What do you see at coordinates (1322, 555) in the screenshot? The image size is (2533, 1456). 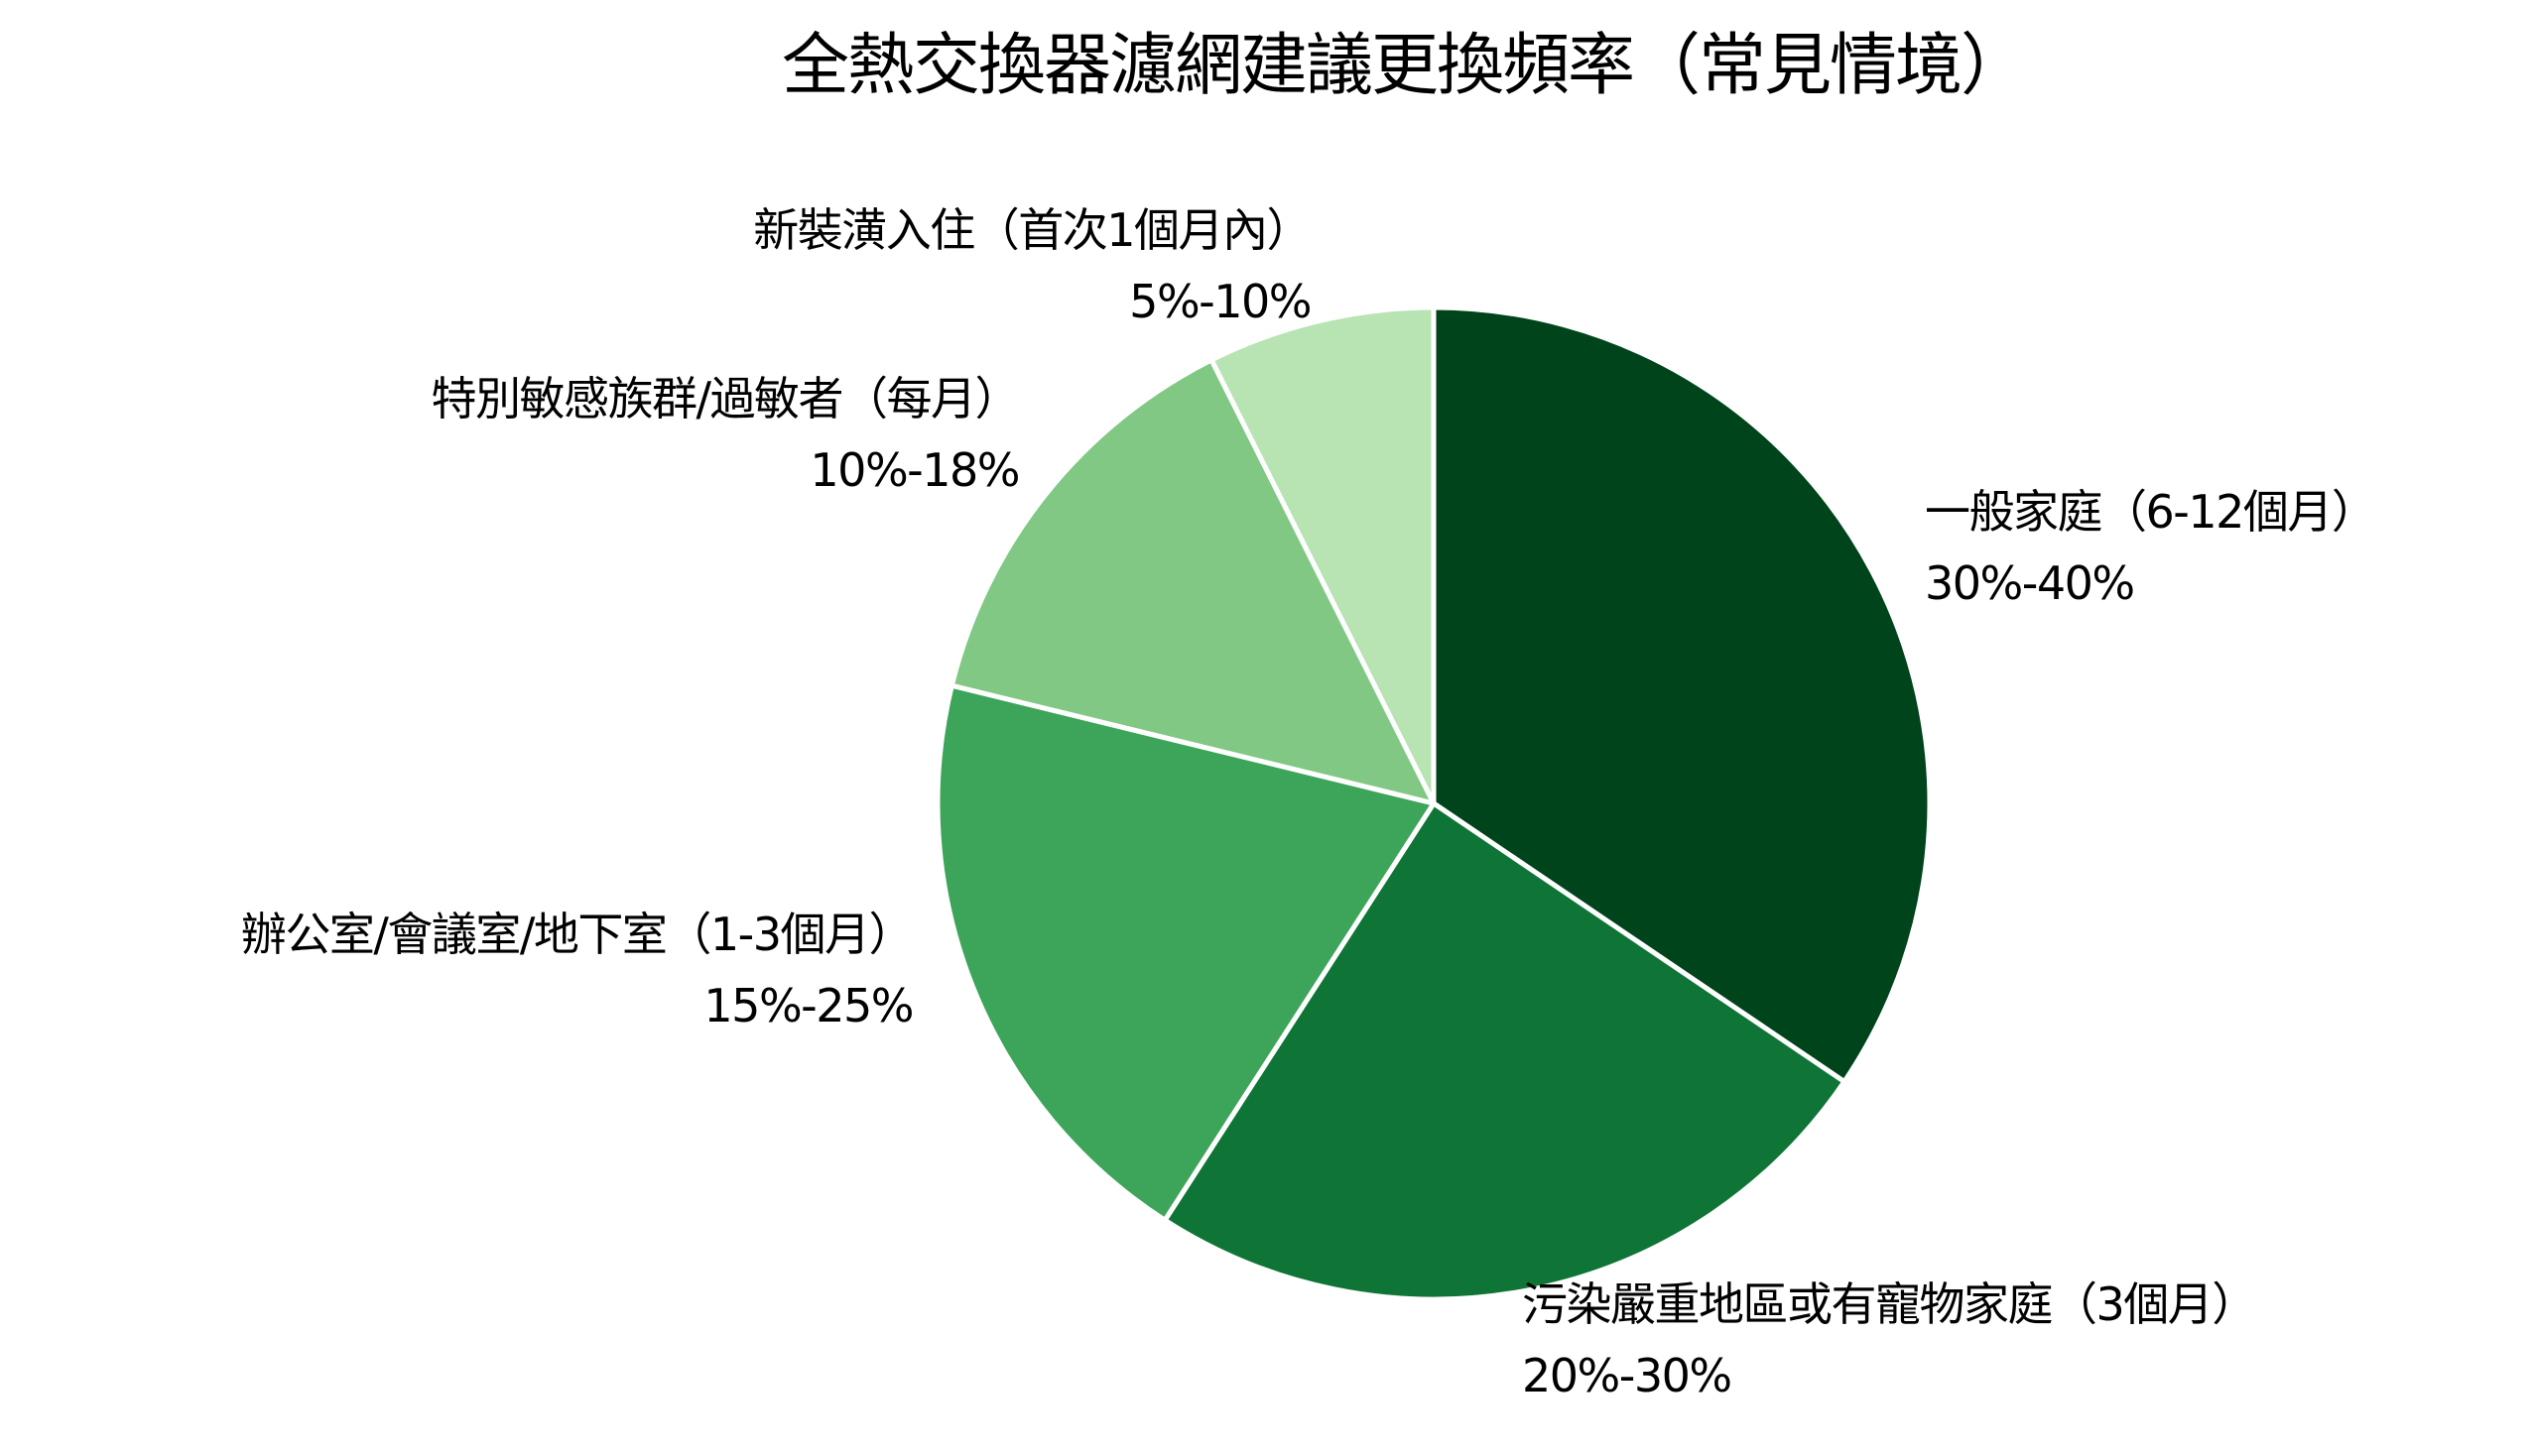 I see `pie-slice-new-renovation` at bounding box center [1322, 555].